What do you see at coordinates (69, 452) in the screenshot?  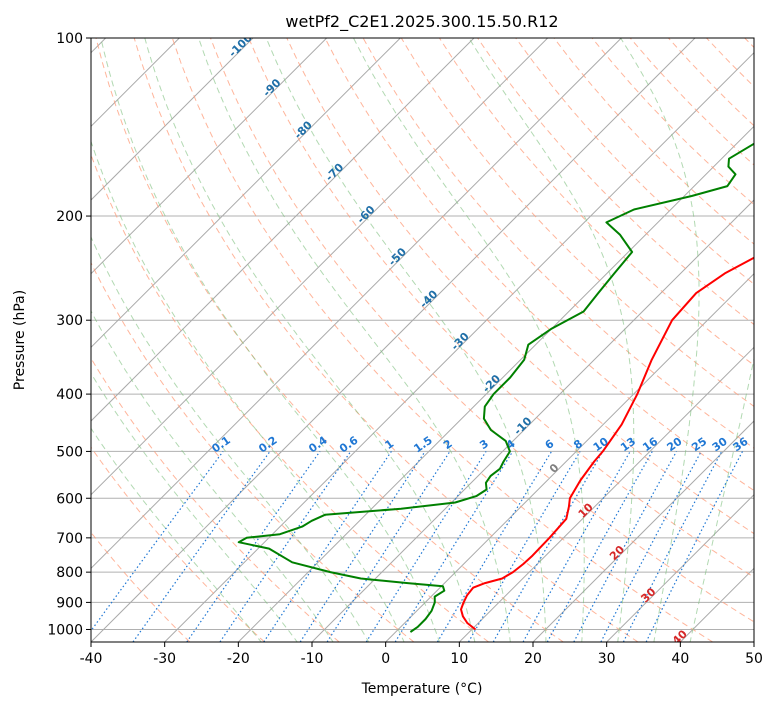 I see `y-tick-label: 500` at bounding box center [69, 452].